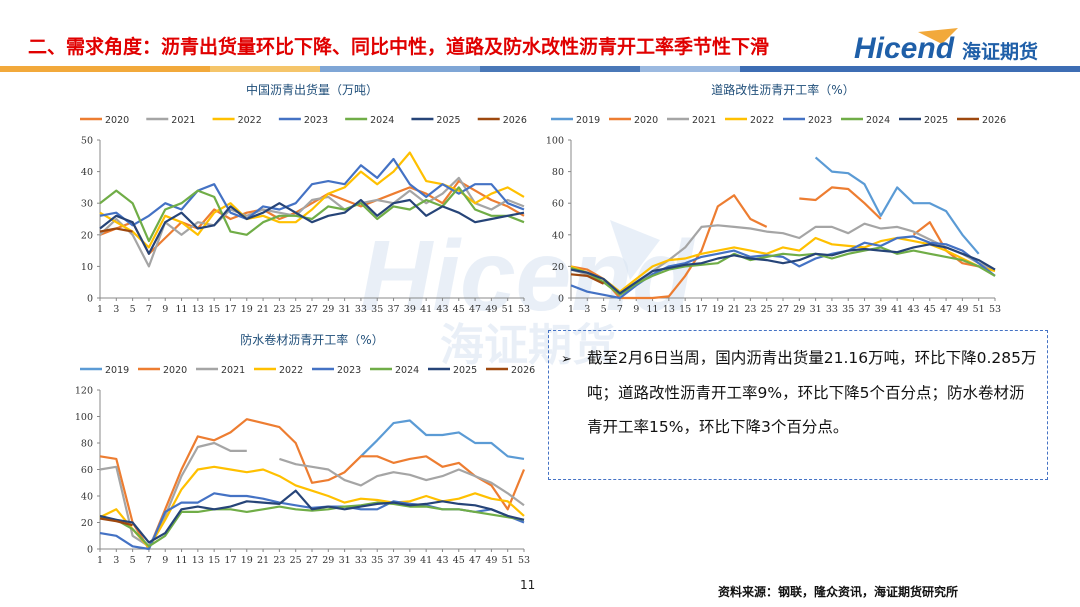  Describe the element at coordinates (328, 560) in the screenshot. I see `x-tick-label: 29` at that location.